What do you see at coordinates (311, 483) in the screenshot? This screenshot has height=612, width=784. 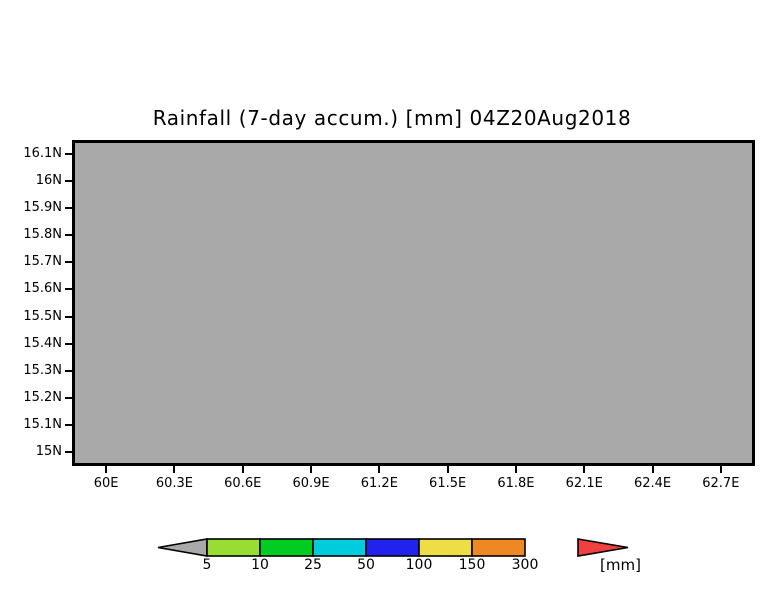 I see `x-tick-label: 60.9E` at bounding box center [311, 483].